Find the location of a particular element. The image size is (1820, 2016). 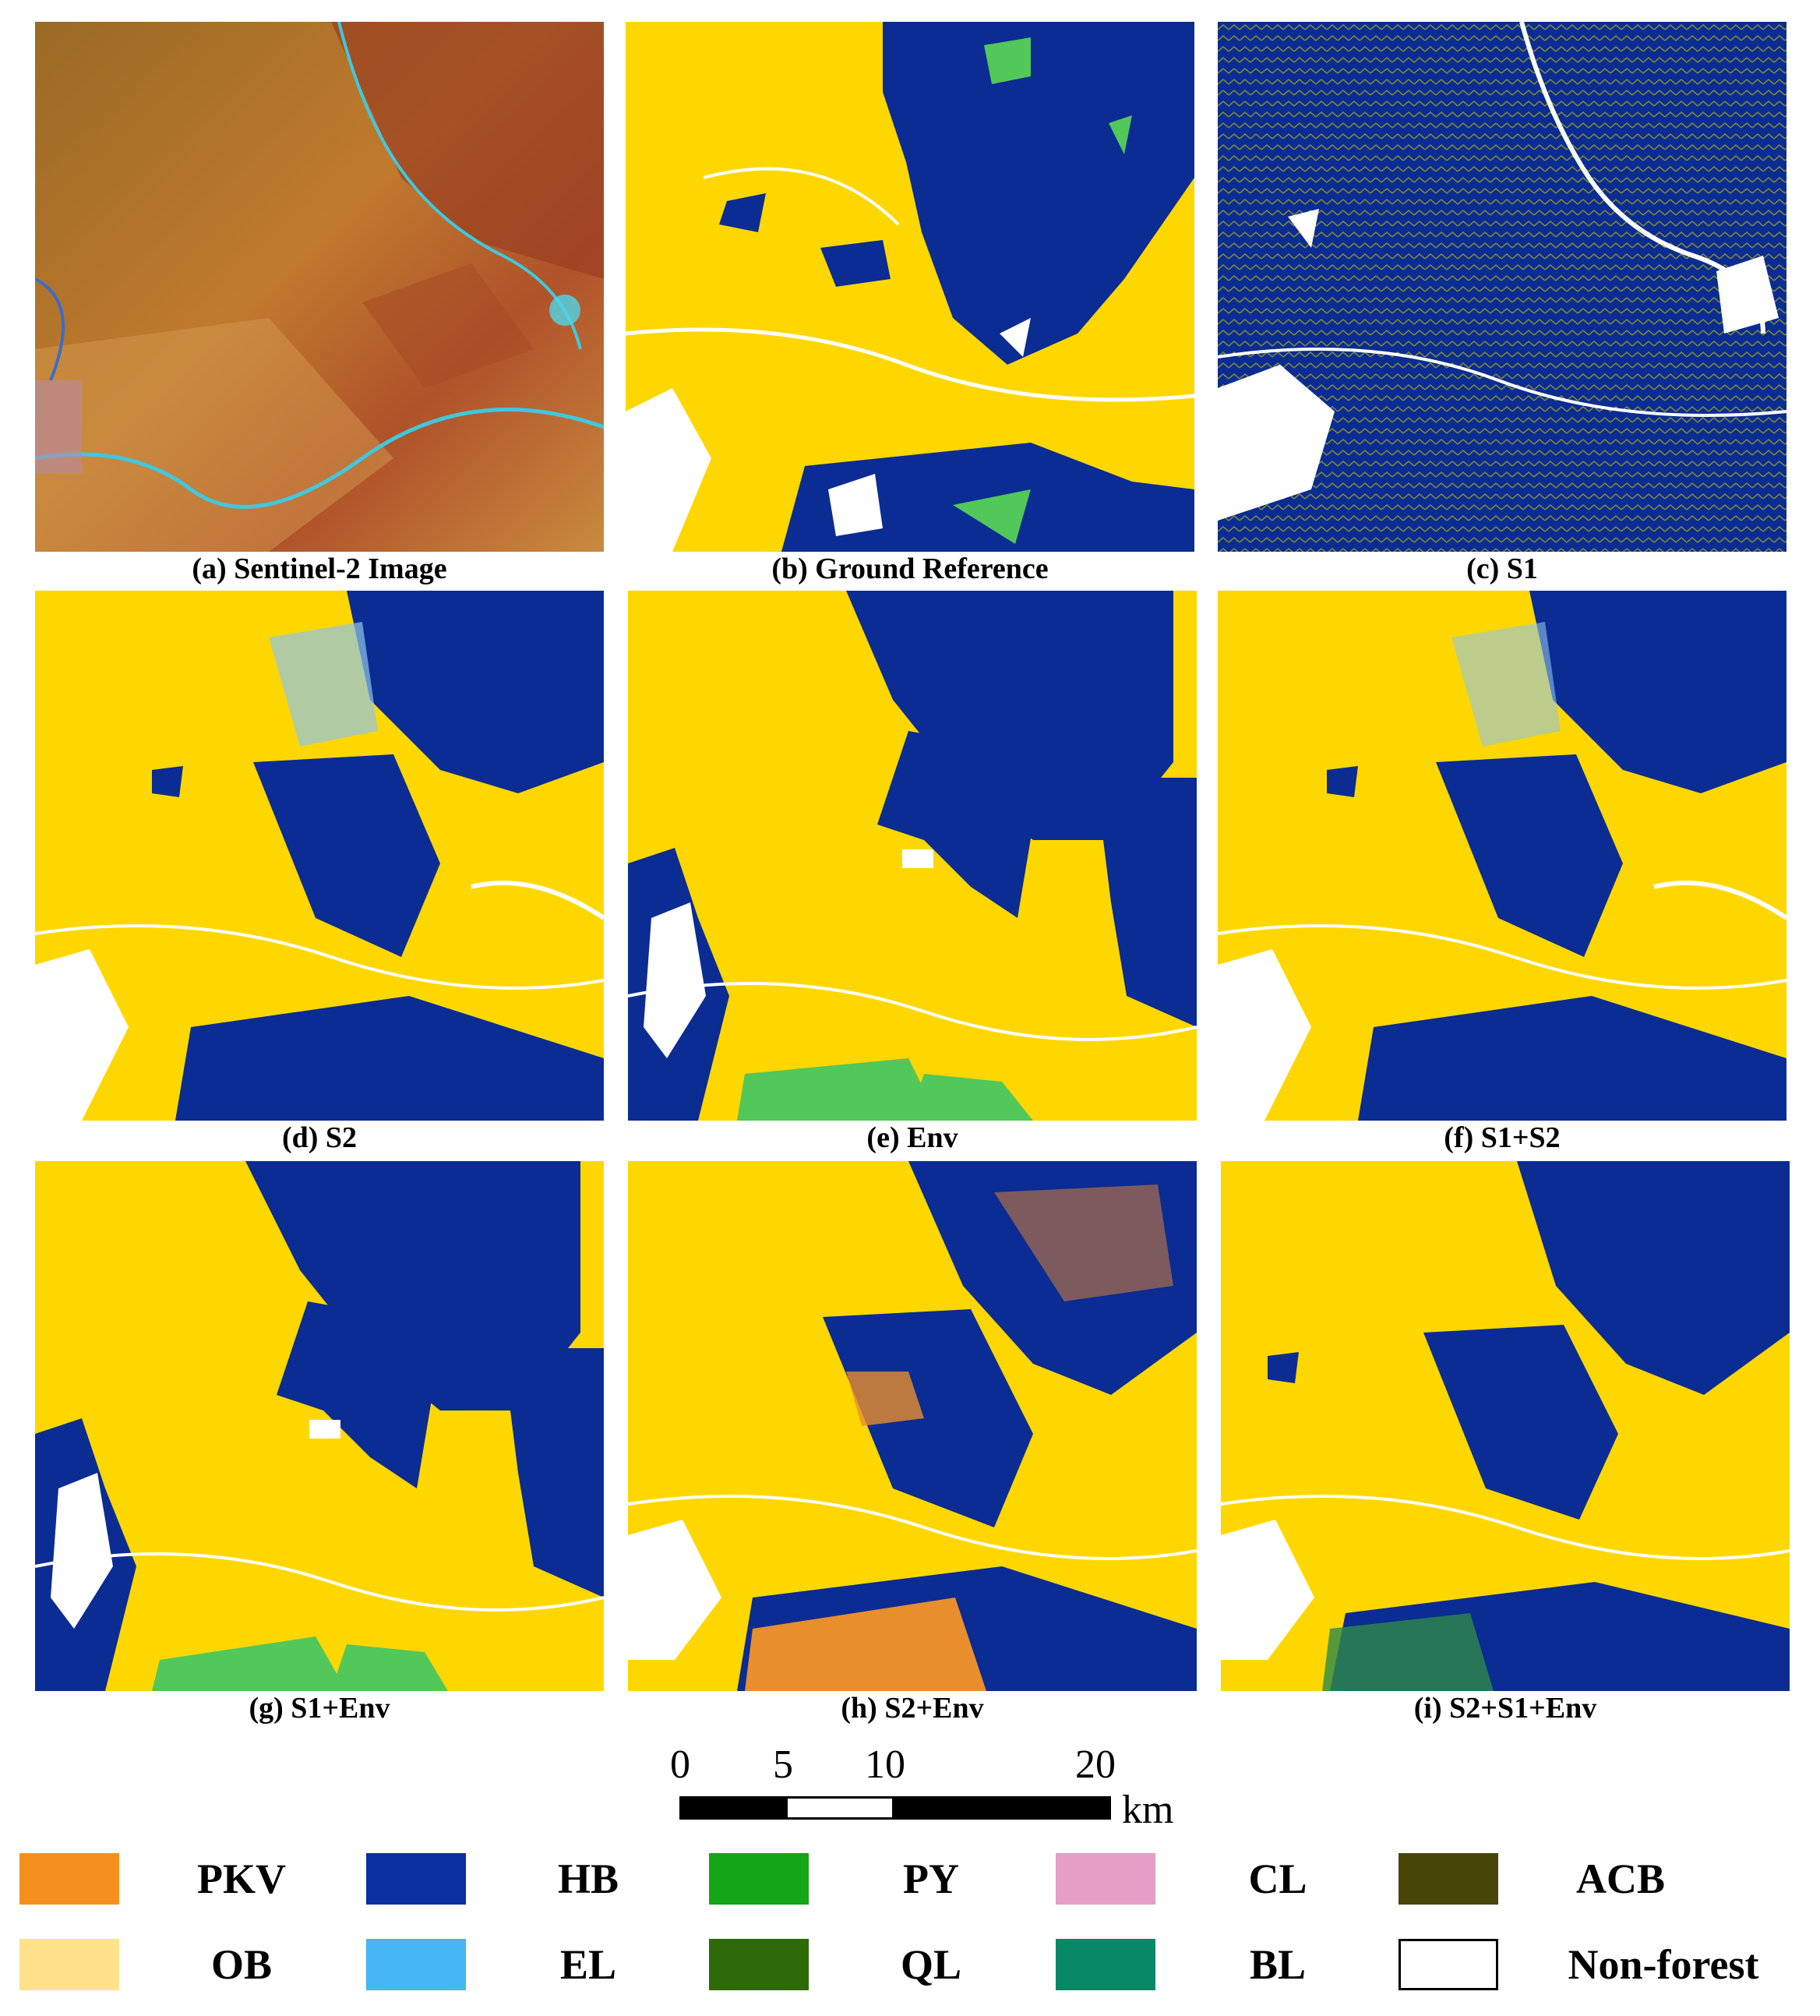

panel-b-ground-reference is located at coordinates (910, 287).